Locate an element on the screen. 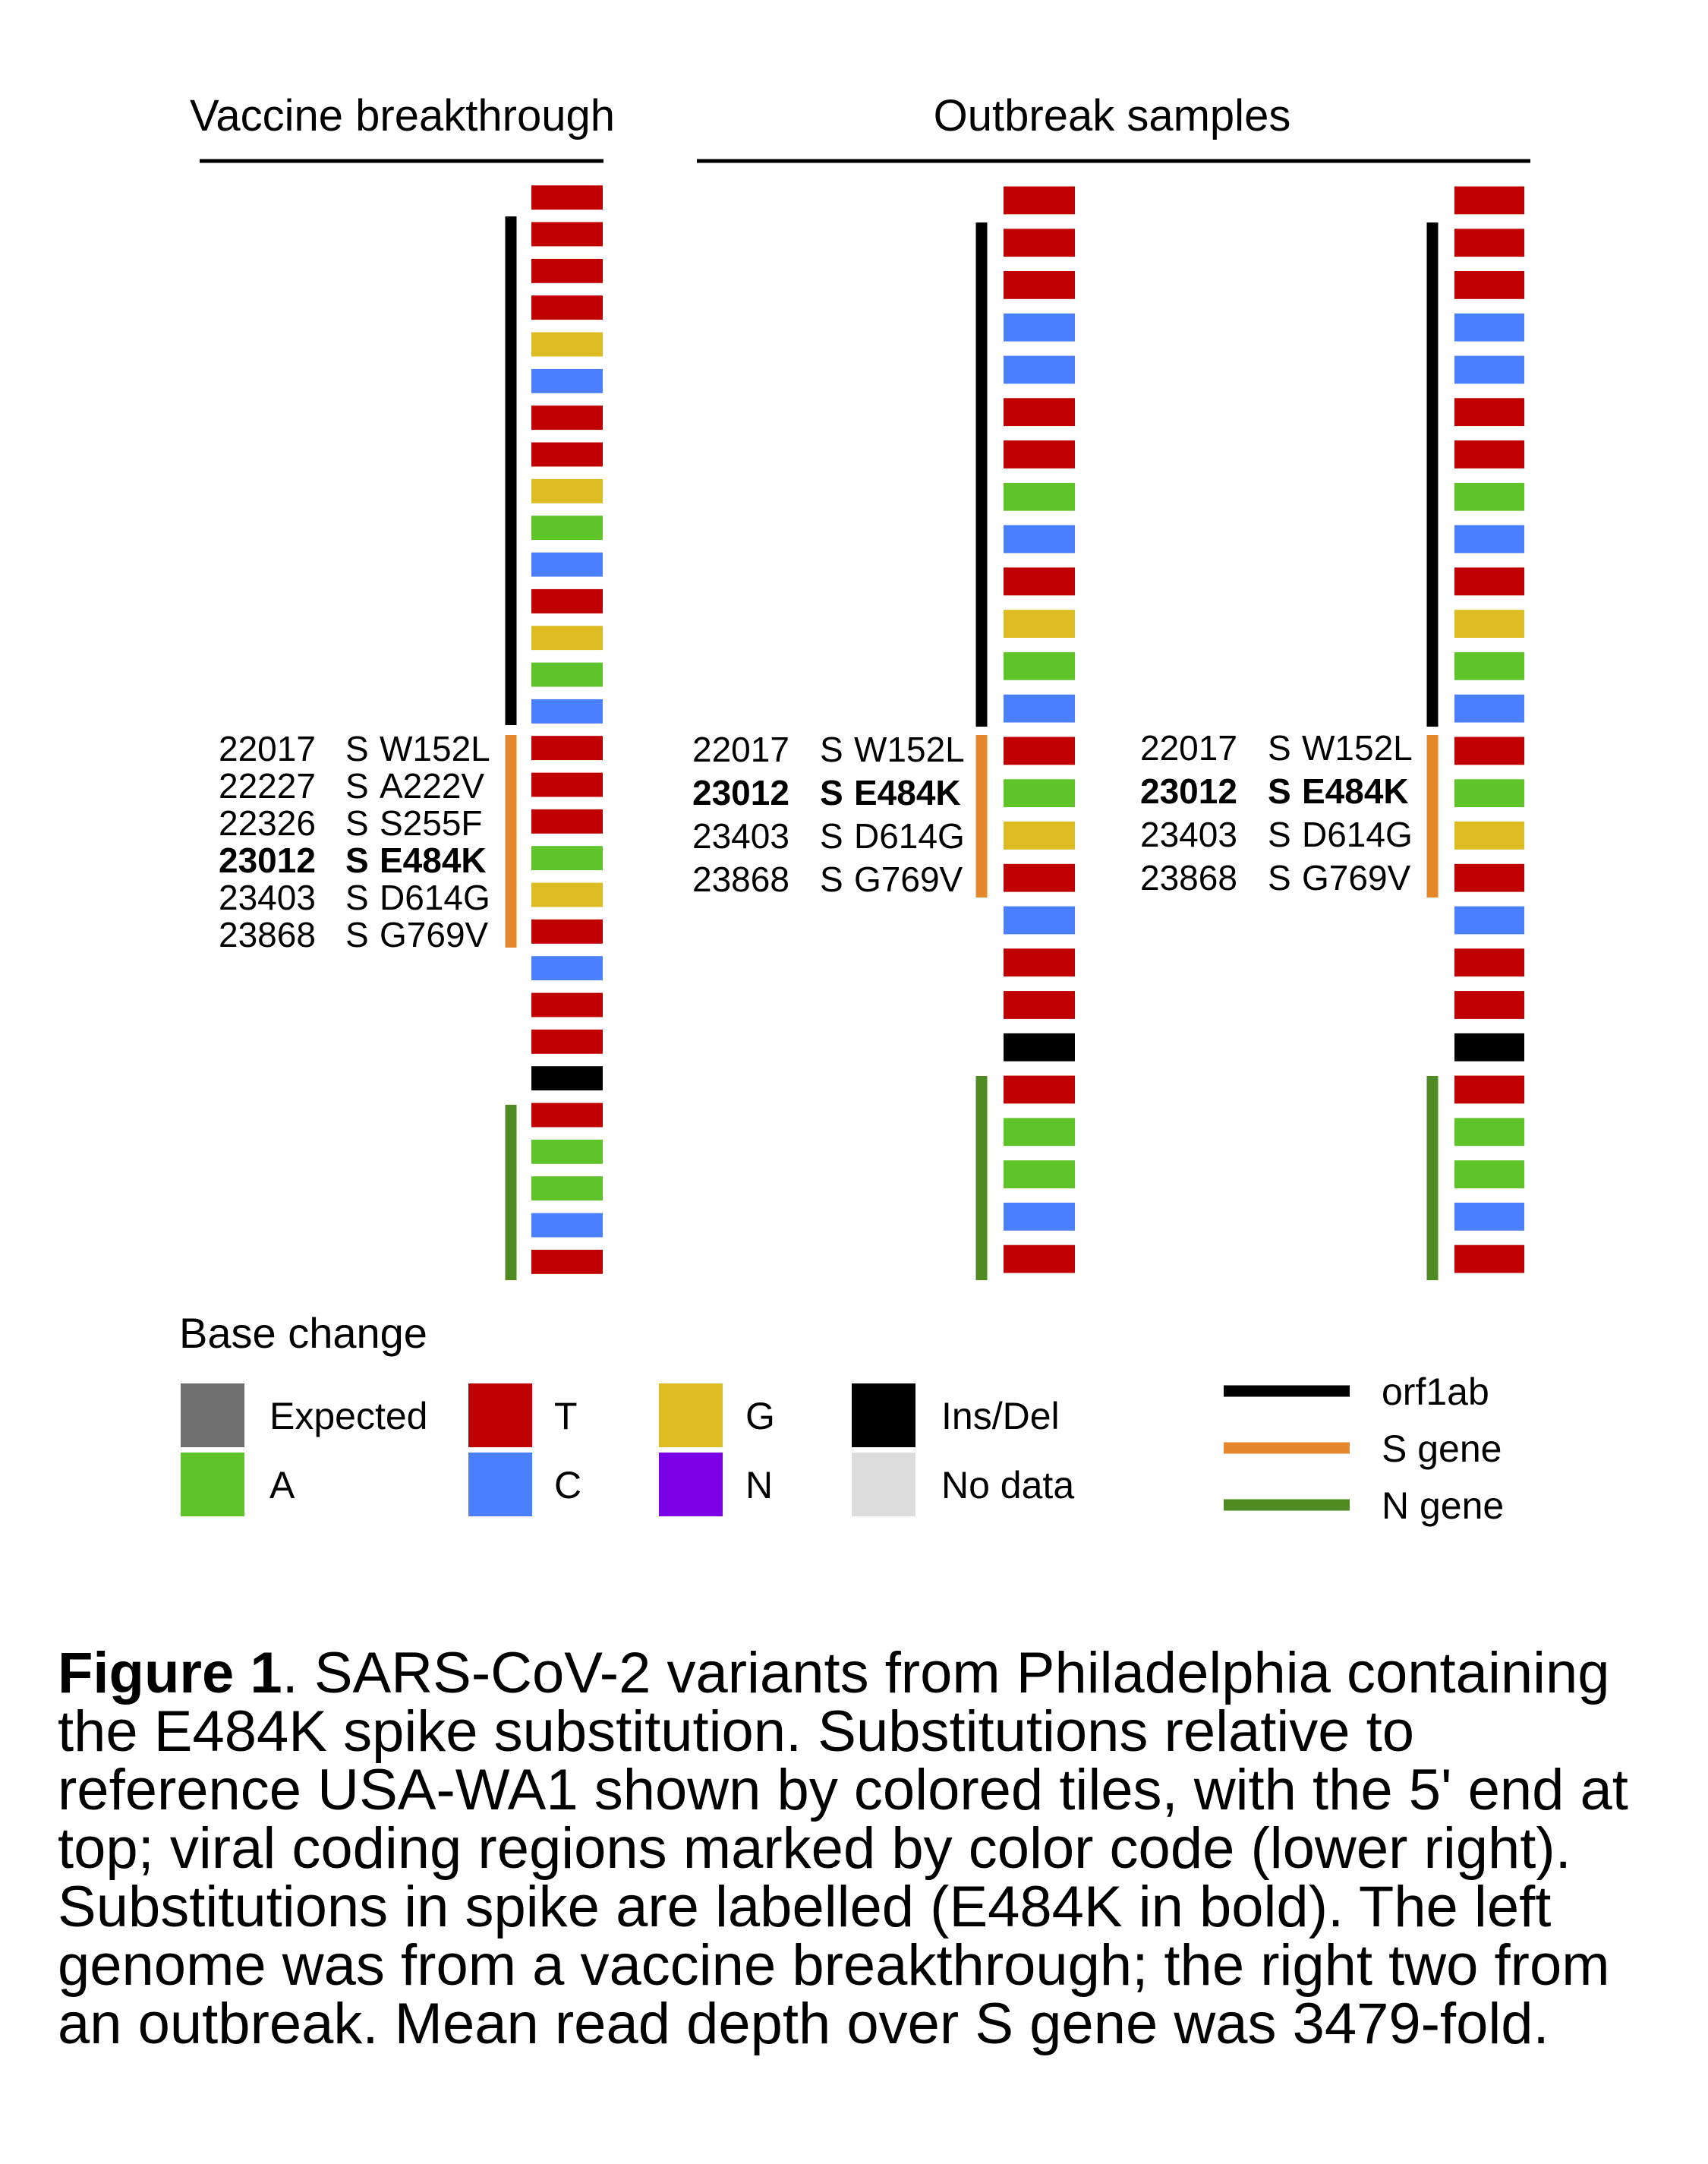 This screenshot has height=2164, width=1708. legend-swatch-c is located at coordinates (500, 1484).